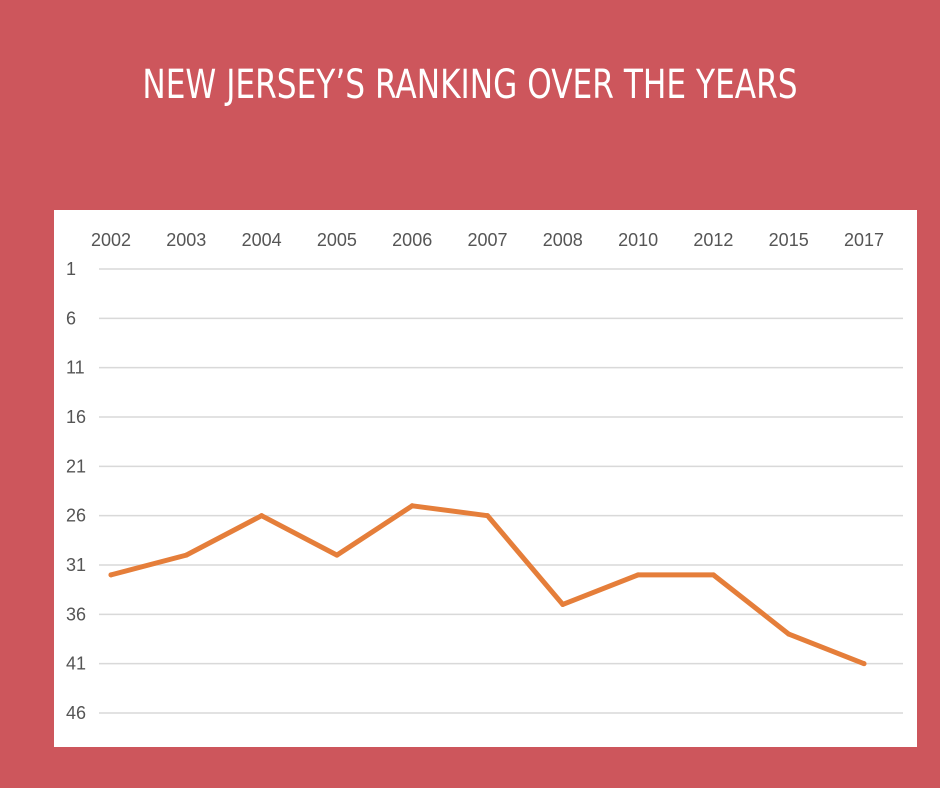 The height and width of the screenshot is (788, 940). I want to click on x-tick-label-2008: 2008, so click(563, 240).